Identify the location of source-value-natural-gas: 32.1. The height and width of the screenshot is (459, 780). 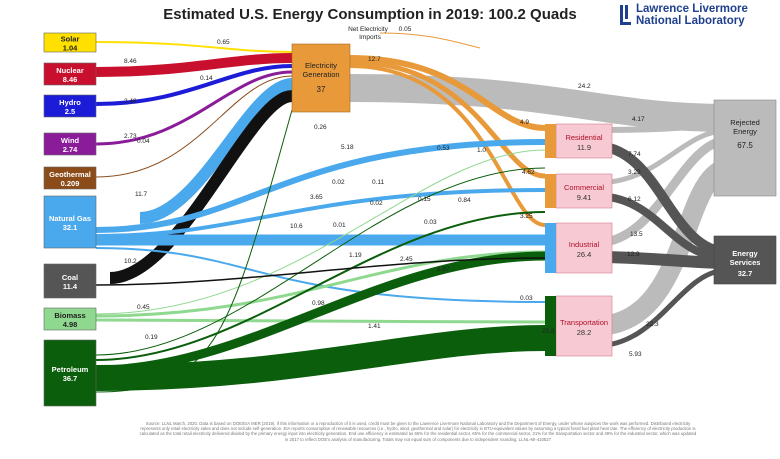
(70, 227).